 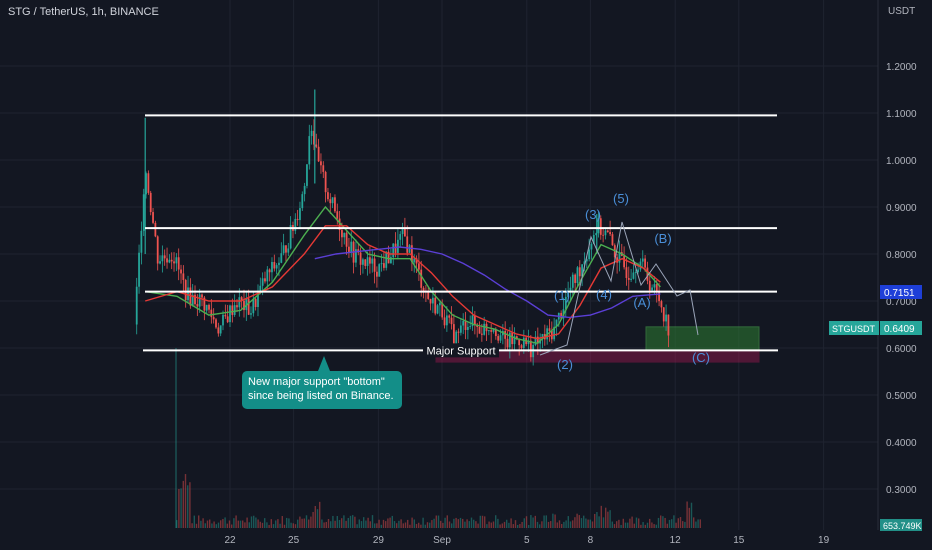 I want to click on support-label: Major Support, so click(x=460, y=351).